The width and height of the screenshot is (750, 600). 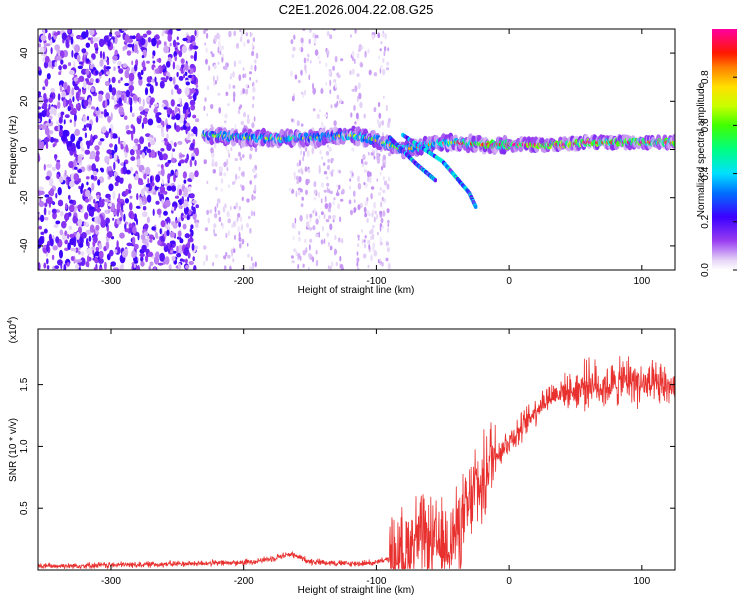 I want to click on snr-x-axis-label: Height of straight line (km), so click(x=356, y=590).